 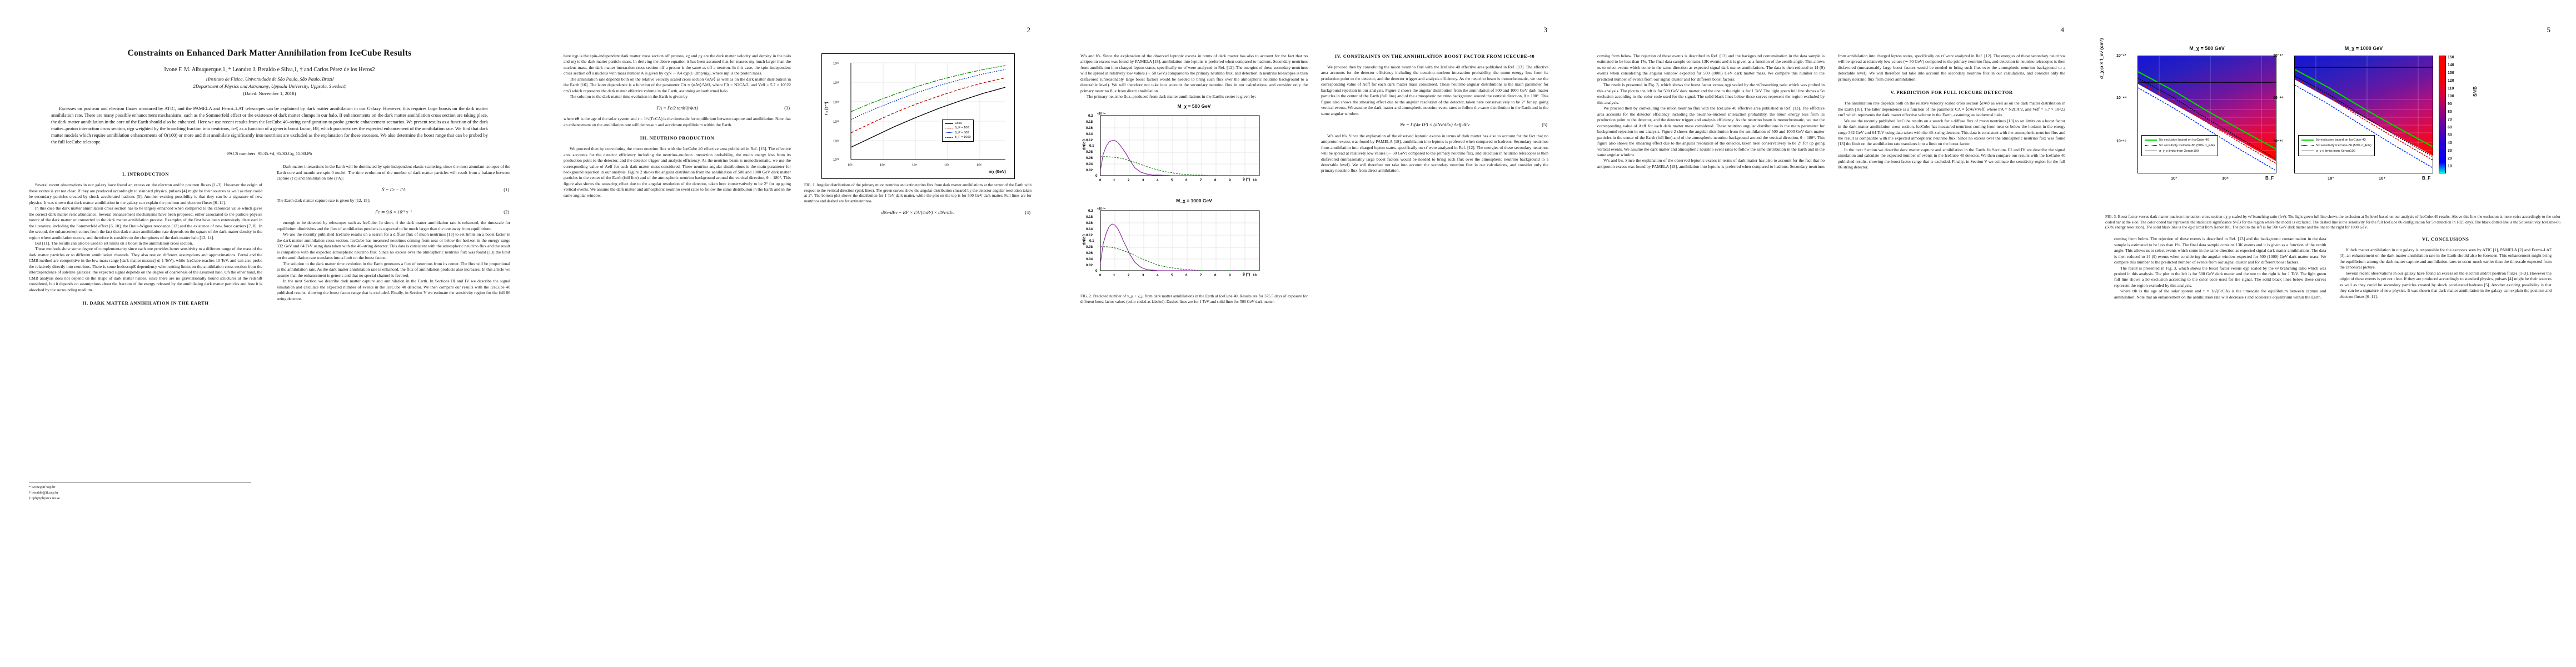 What do you see at coordinates (44, 498) in the screenshot?
I see `footnote-item: ‡ cph@physics.uu.se` at bounding box center [44, 498].